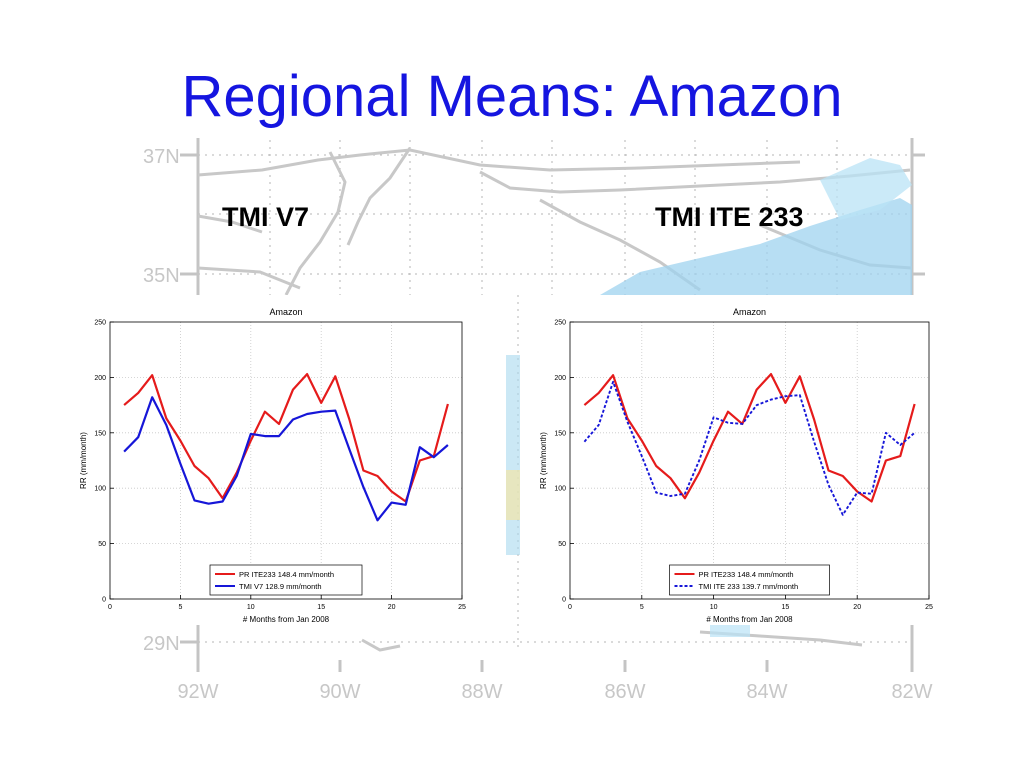 The image size is (1024, 768). Describe the element at coordinates (749, 586) in the screenshot. I see `legend-label: TMI ITE 233 139.7 mm/month` at that location.